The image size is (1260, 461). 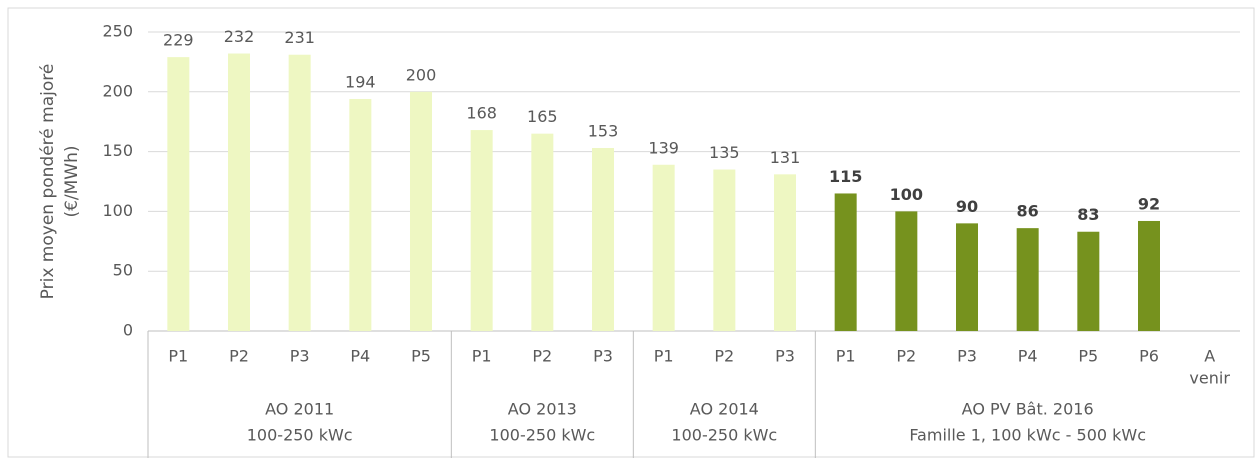 What do you see at coordinates (542, 409) in the screenshot?
I see `group-label: AO 2013` at bounding box center [542, 409].